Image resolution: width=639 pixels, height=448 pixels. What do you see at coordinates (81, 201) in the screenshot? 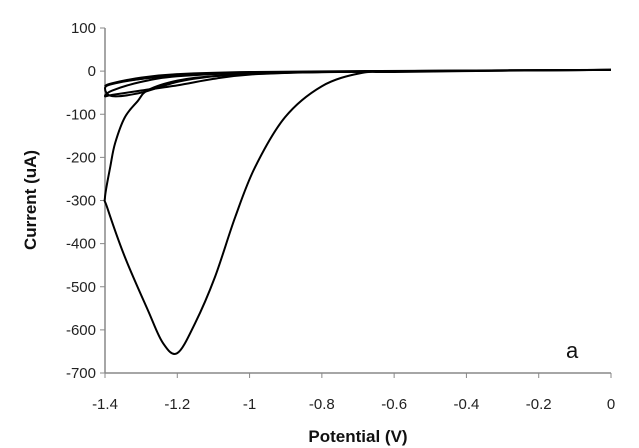
I see `y-tick-label: -300` at bounding box center [81, 201].